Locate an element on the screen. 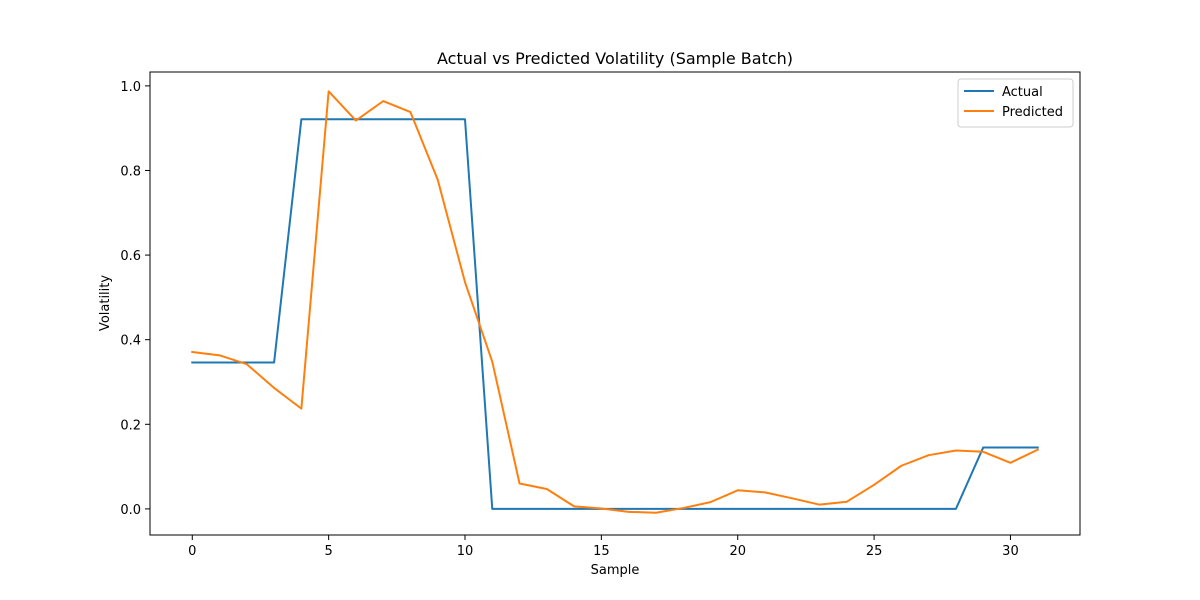 This screenshot has height=600, width=1200. y-tick-label: 0.6 is located at coordinates (130, 256).